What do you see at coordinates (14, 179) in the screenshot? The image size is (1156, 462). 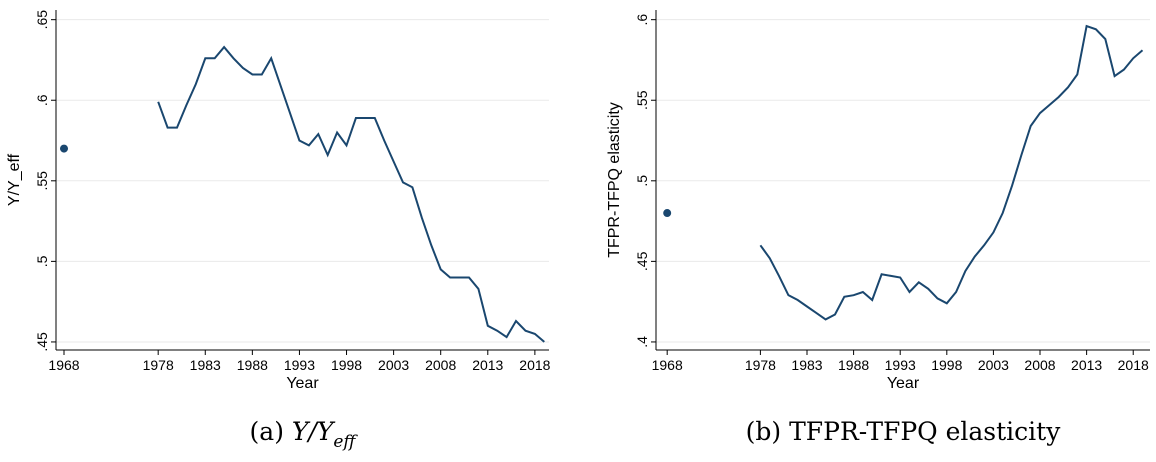 I see `y-axis-title: Y/Y_eff` at bounding box center [14, 179].